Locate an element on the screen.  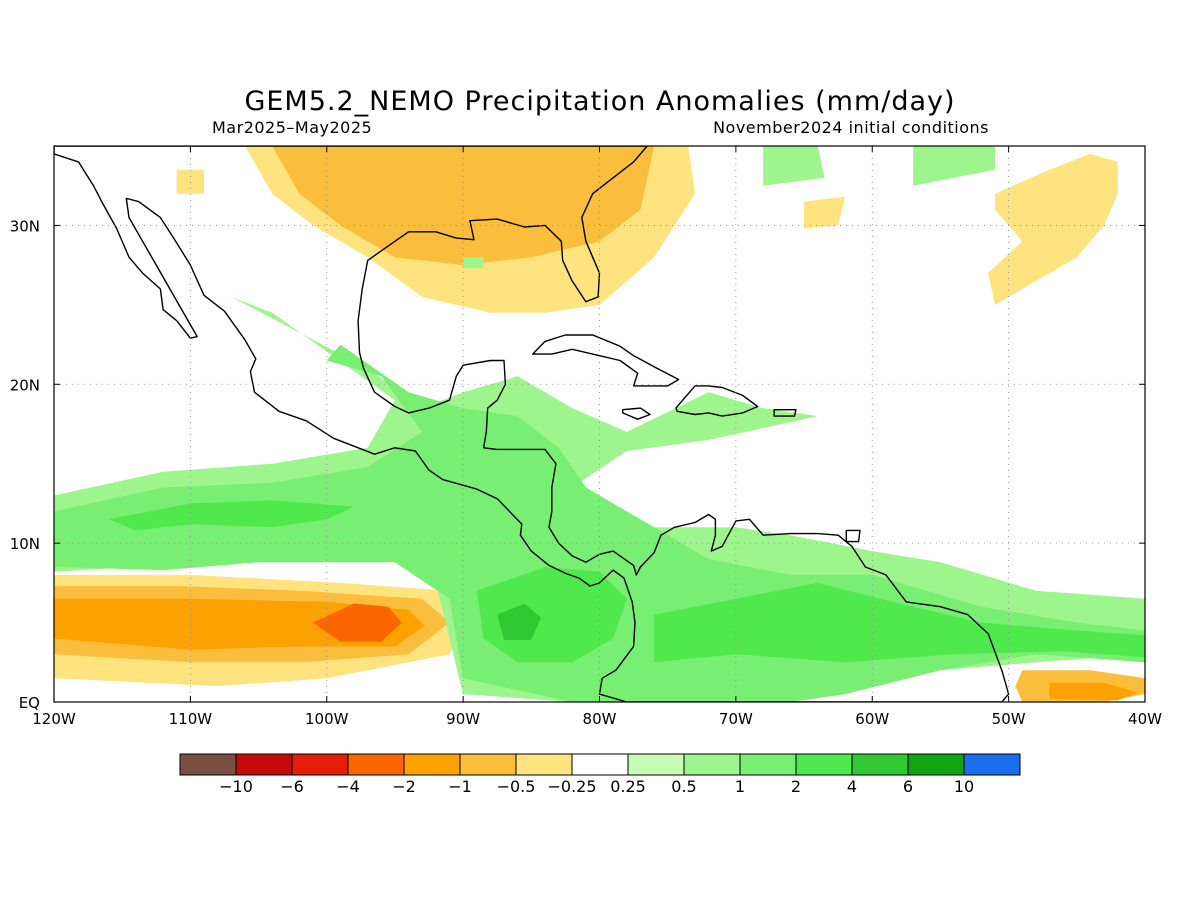
x-tick-label: 110W is located at coordinates (191, 719).